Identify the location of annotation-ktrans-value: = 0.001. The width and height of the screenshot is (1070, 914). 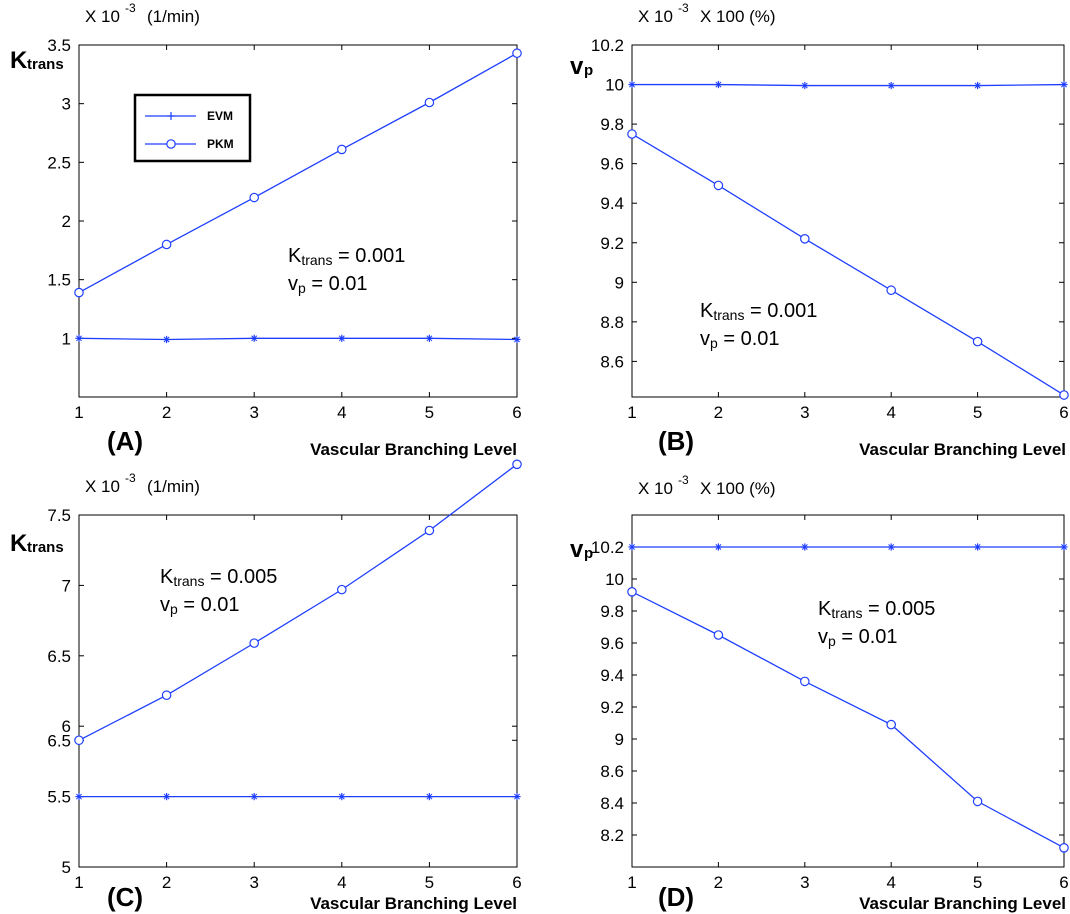
(780, 311).